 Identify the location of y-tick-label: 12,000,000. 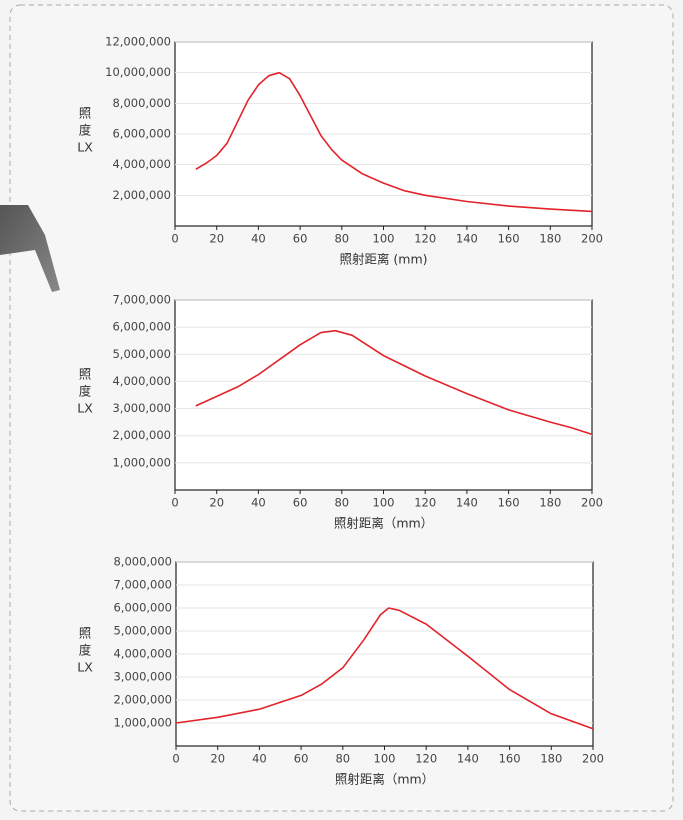
(138, 42).